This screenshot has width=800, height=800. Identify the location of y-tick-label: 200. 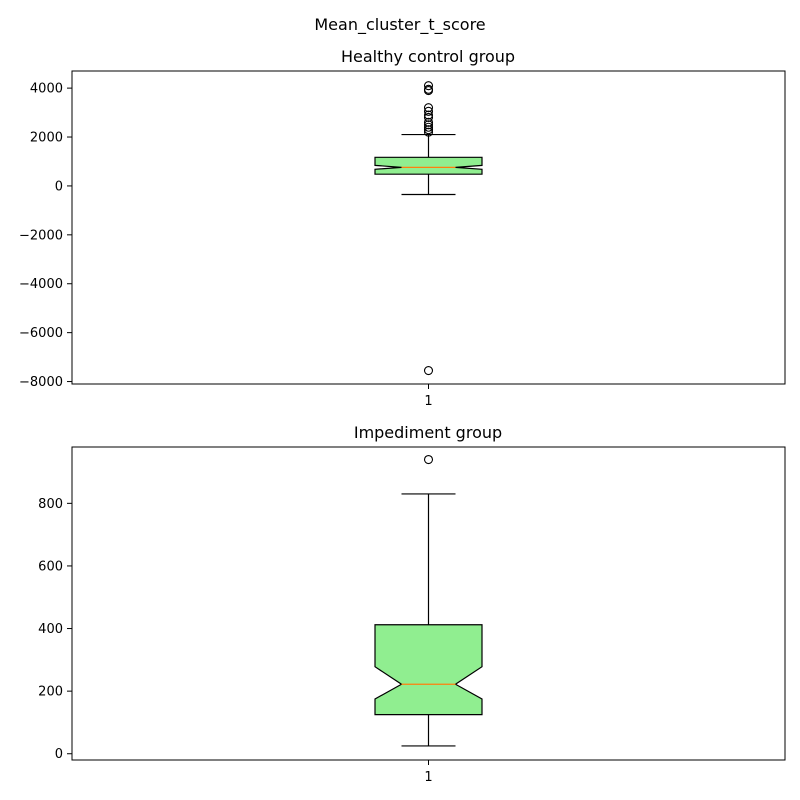
(50, 692).